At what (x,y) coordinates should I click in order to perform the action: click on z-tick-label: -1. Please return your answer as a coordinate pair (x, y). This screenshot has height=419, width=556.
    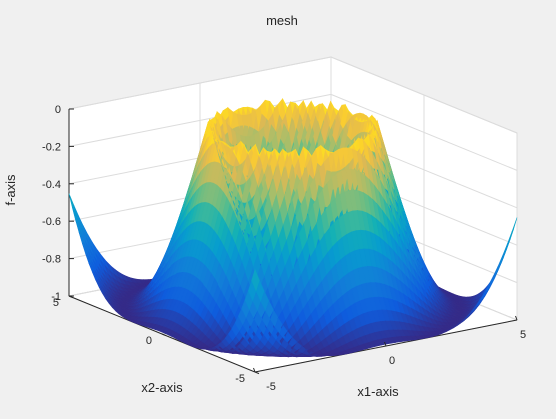
    Looking at the image, I should click on (56, 297).